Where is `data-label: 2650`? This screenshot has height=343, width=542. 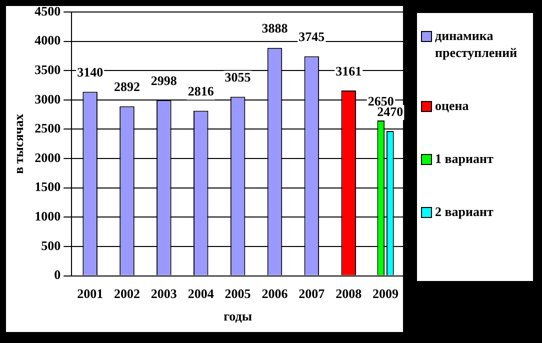
data-label: 2650 is located at coordinates (381, 100).